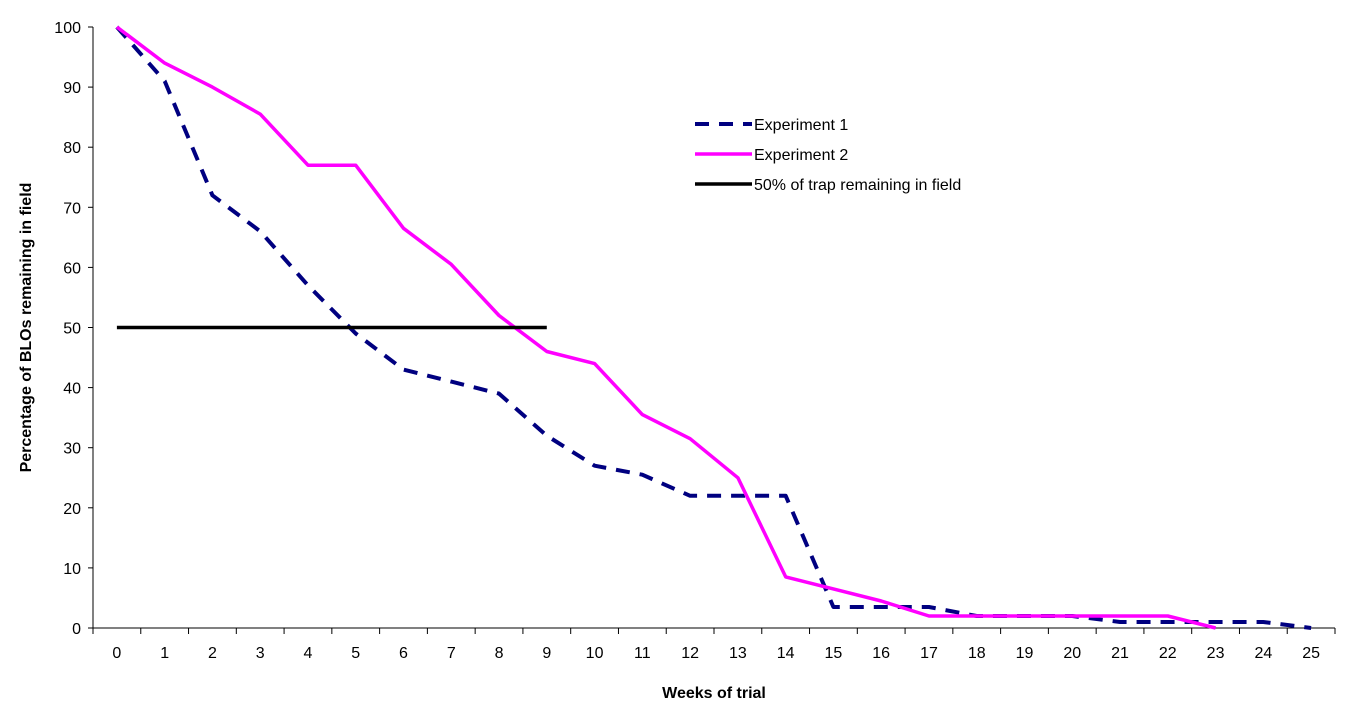  I want to click on x-tick-label: 12, so click(690, 653).